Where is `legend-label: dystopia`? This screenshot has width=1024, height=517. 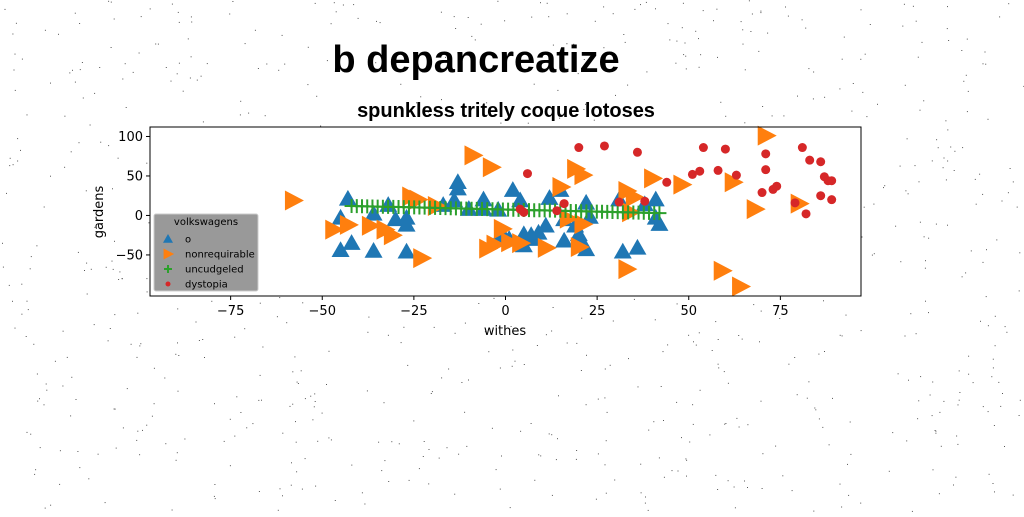 legend-label: dystopia is located at coordinates (206, 285).